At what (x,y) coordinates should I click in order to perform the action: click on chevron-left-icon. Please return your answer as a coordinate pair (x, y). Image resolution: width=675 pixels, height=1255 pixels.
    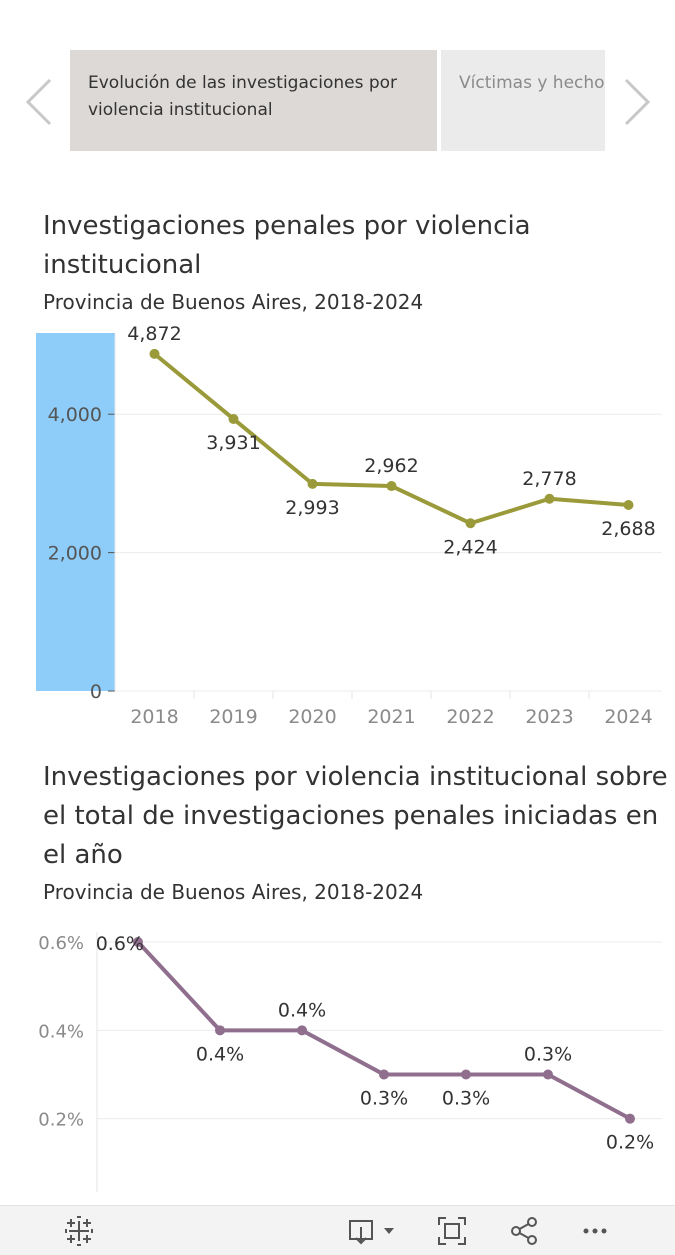
    Looking at the image, I should click on (38, 102).